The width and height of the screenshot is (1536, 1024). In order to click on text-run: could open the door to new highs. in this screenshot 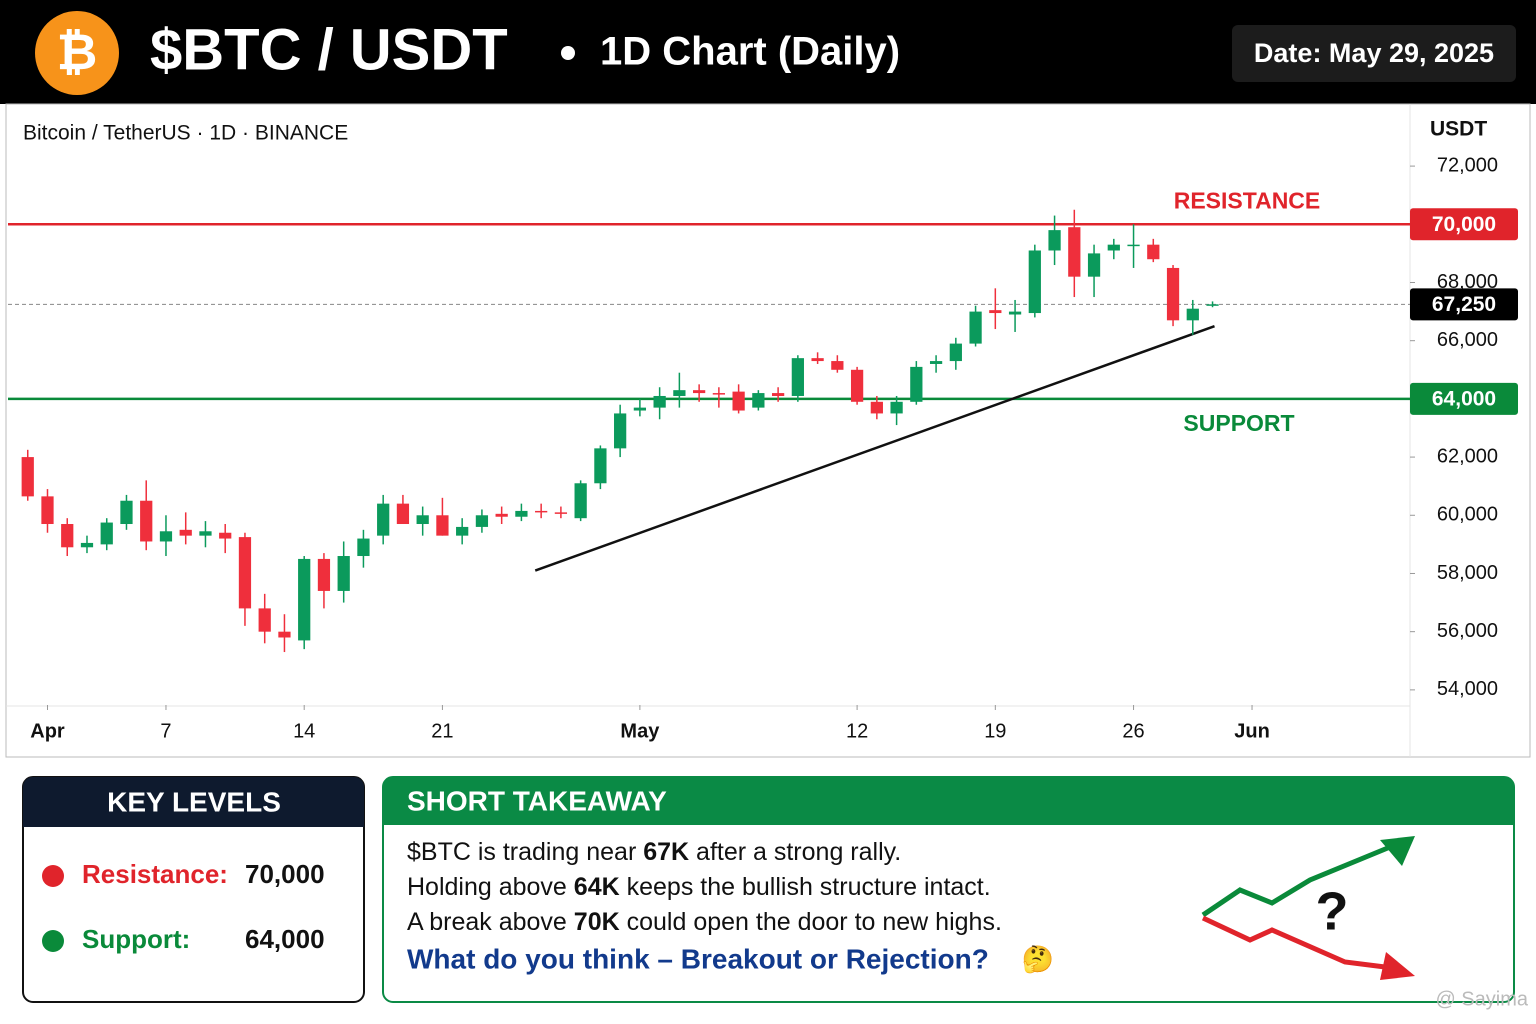, I will do `click(811, 922)`.